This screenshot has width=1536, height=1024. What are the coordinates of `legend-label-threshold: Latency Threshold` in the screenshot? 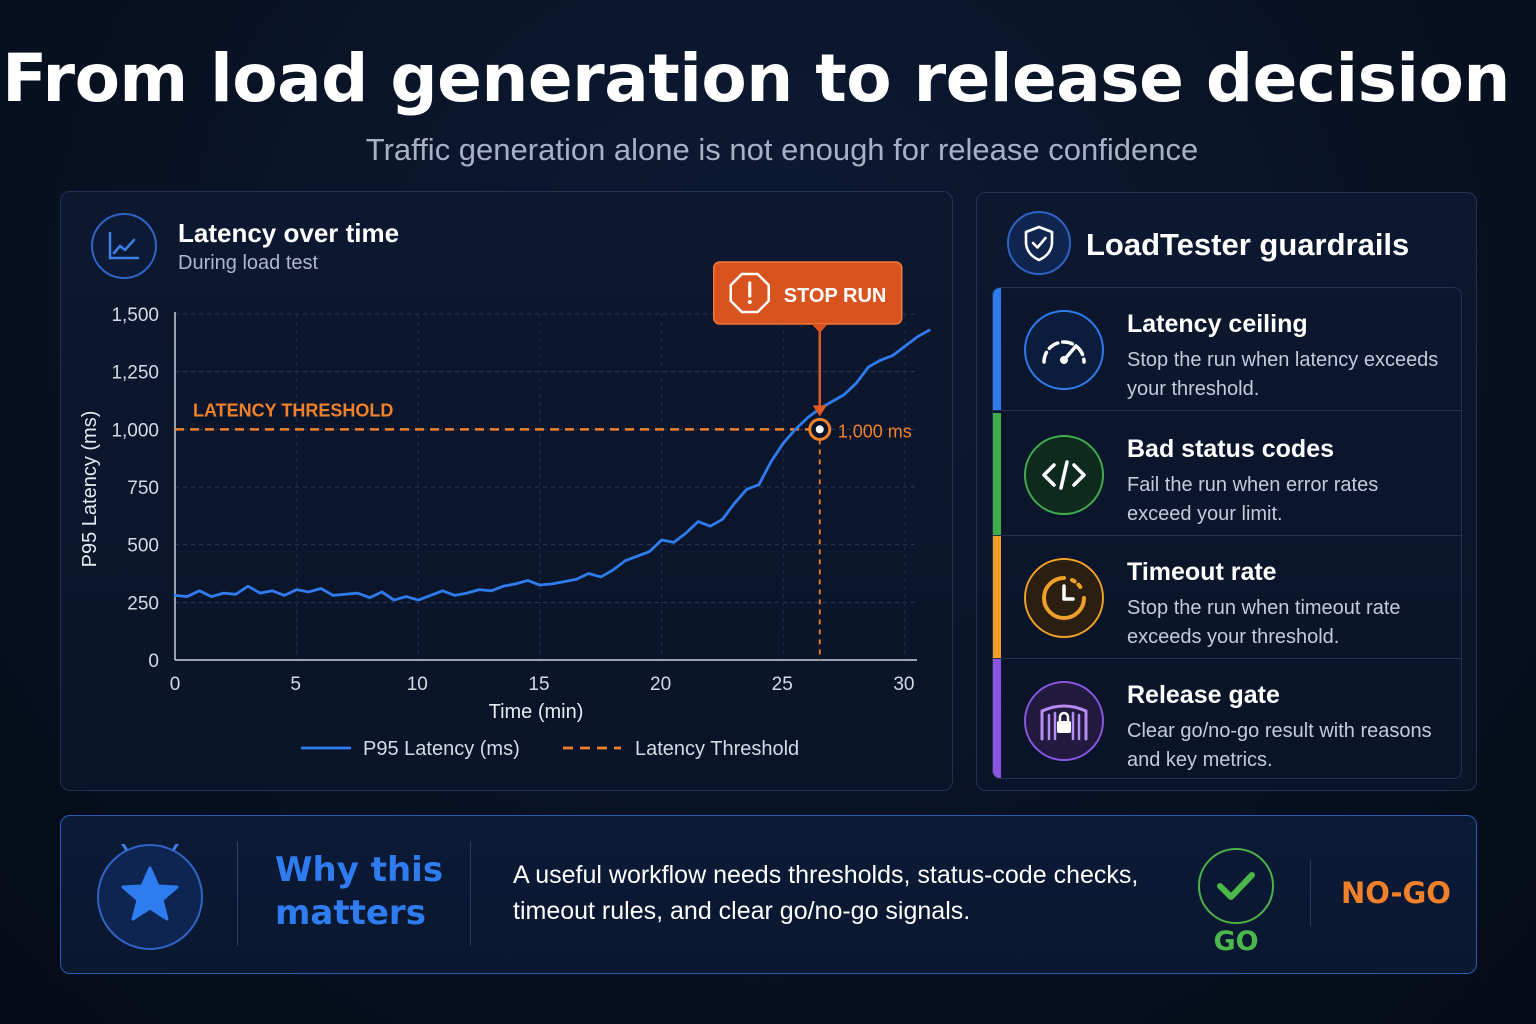 It's located at (717, 749).